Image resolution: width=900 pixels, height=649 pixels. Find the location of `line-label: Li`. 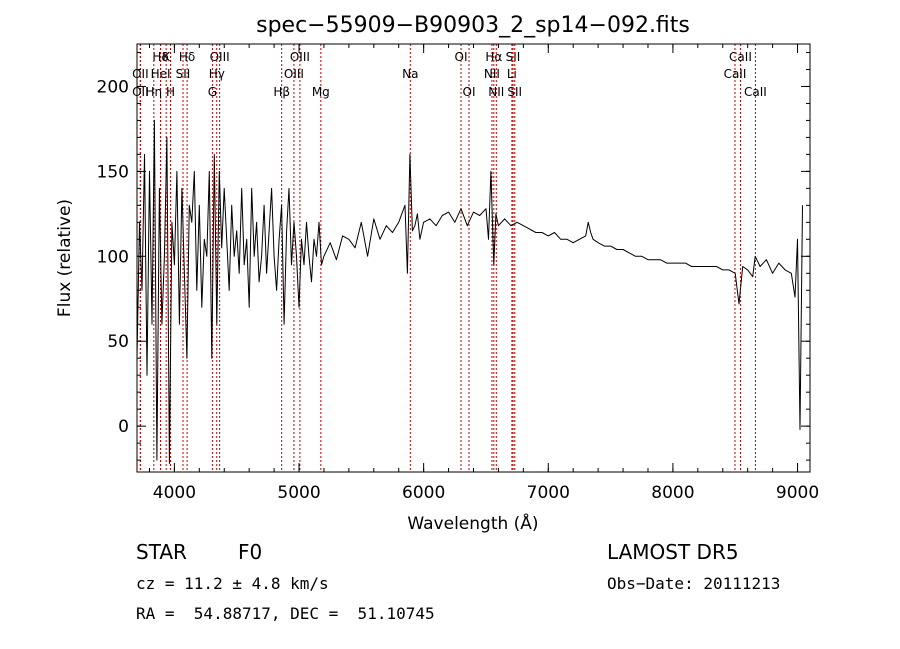

line-label: Li is located at coordinates (512, 74).